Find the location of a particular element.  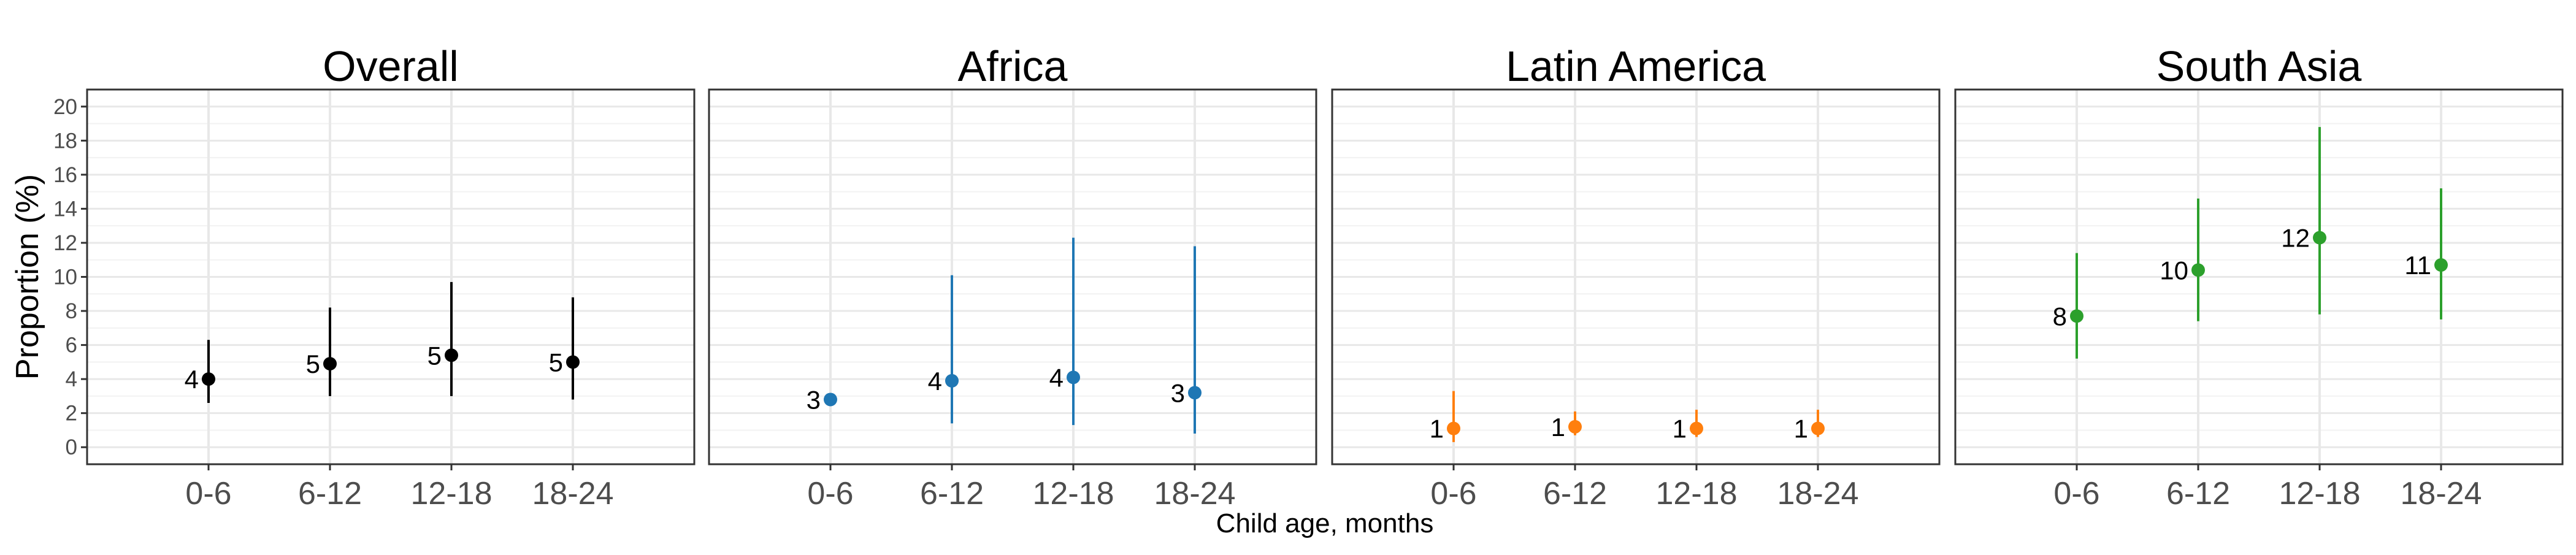

y-tick-label: 6 is located at coordinates (71, 346).